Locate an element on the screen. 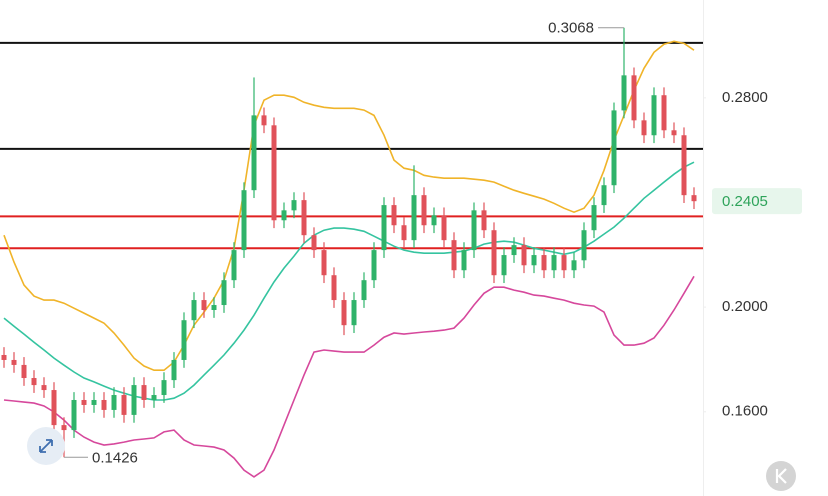 The height and width of the screenshot is (496, 828). annotation-label: 0.1426 is located at coordinates (115, 457).